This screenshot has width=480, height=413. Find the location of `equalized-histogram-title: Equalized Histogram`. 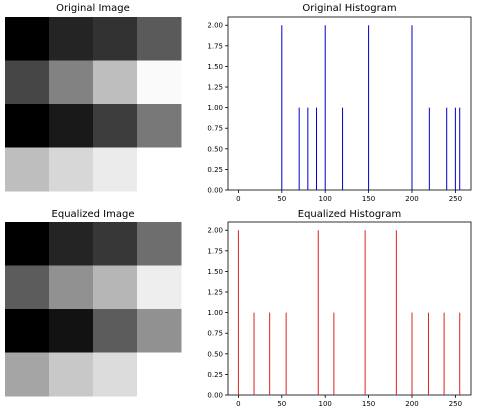

equalized-histogram-title: Equalized Histogram is located at coordinates (349, 214).